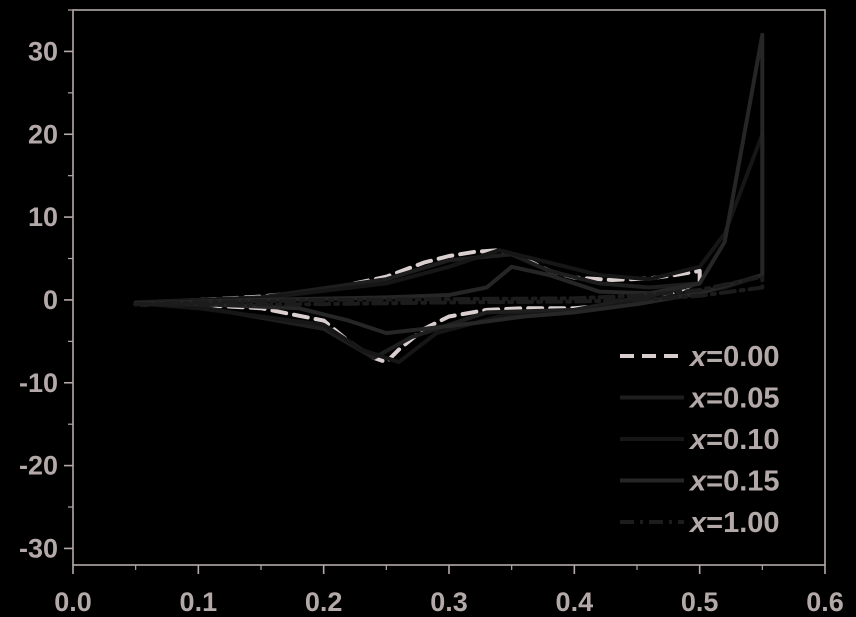 The height and width of the screenshot is (617, 856). What do you see at coordinates (50, 300) in the screenshot?
I see `y-tick-label: 0` at bounding box center [50, 300].